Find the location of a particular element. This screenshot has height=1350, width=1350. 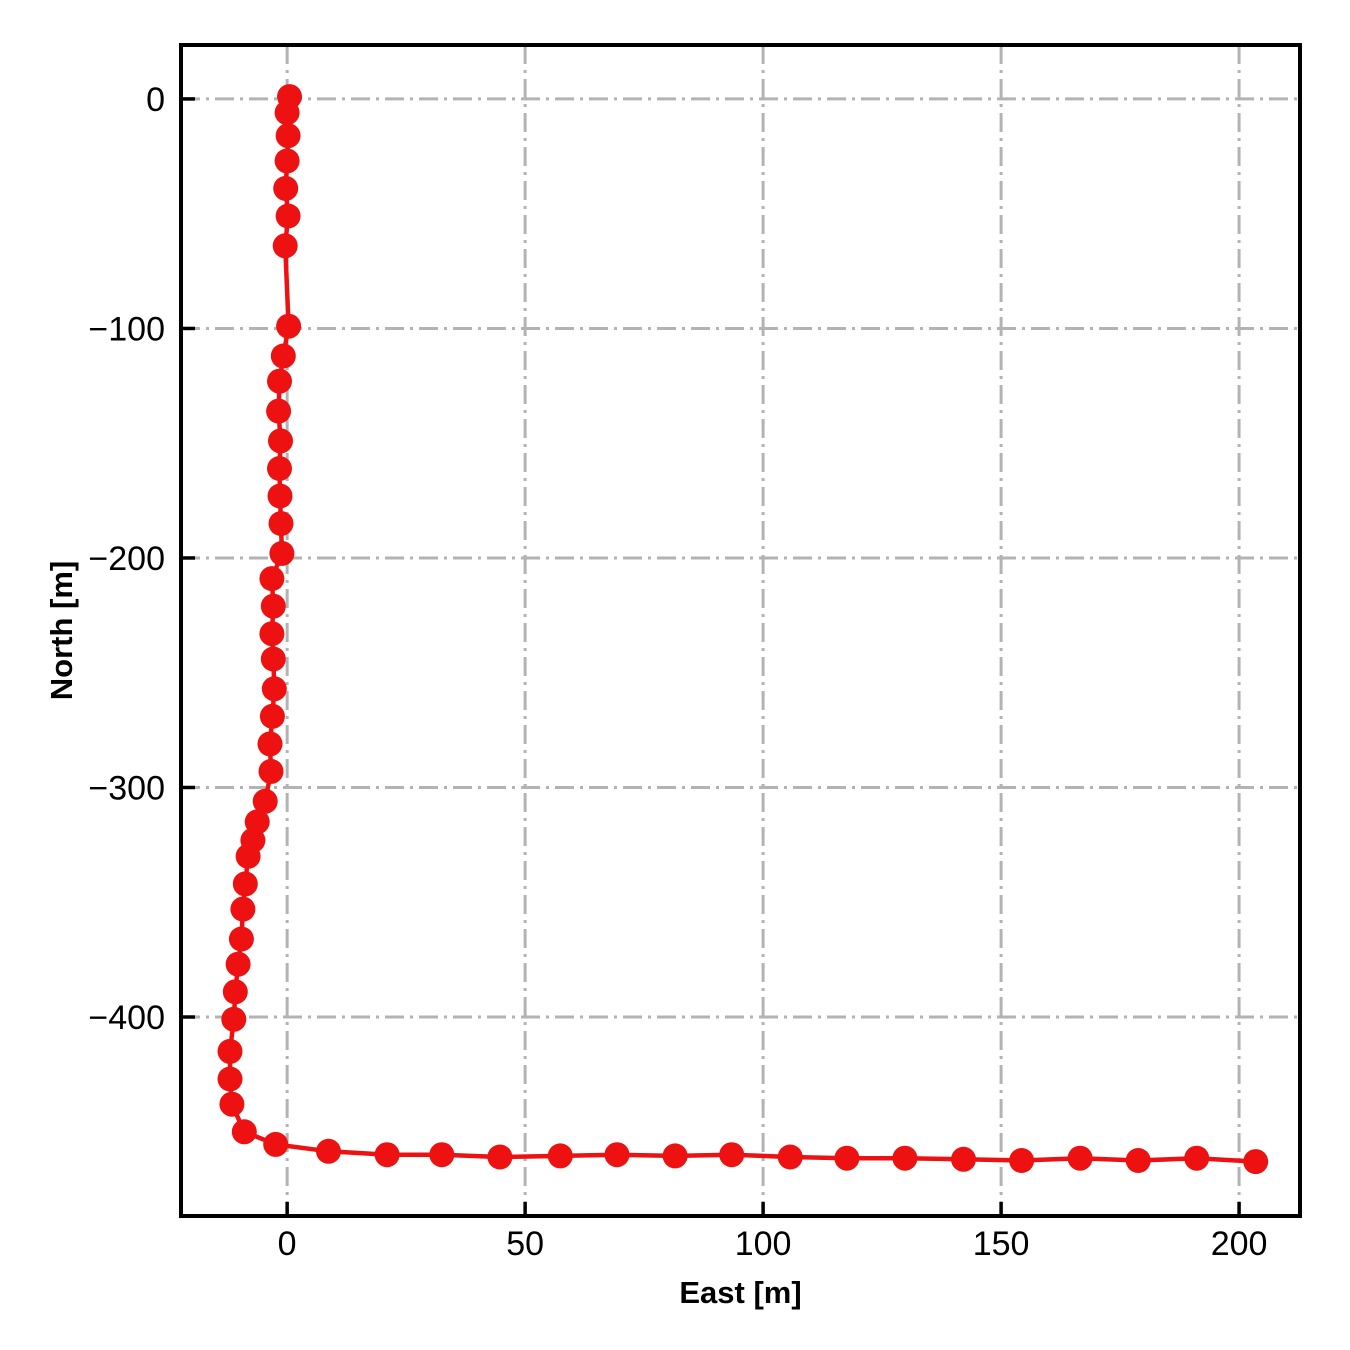

y-axis-title: North [m] is located at coordinates (61, 630).